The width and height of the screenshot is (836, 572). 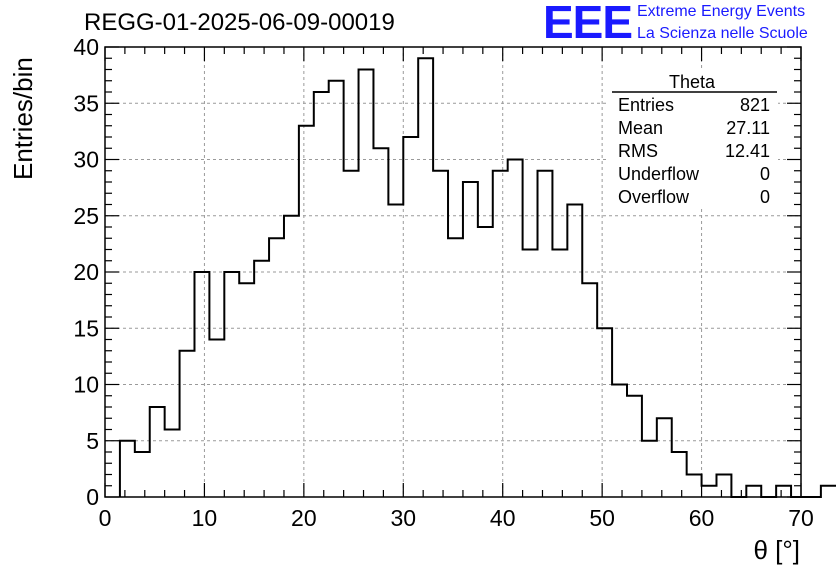 What do you see at coordinates (692, 82) in the screenshot?
I see `stats-title: Theta` at bounding box center [692, 82].